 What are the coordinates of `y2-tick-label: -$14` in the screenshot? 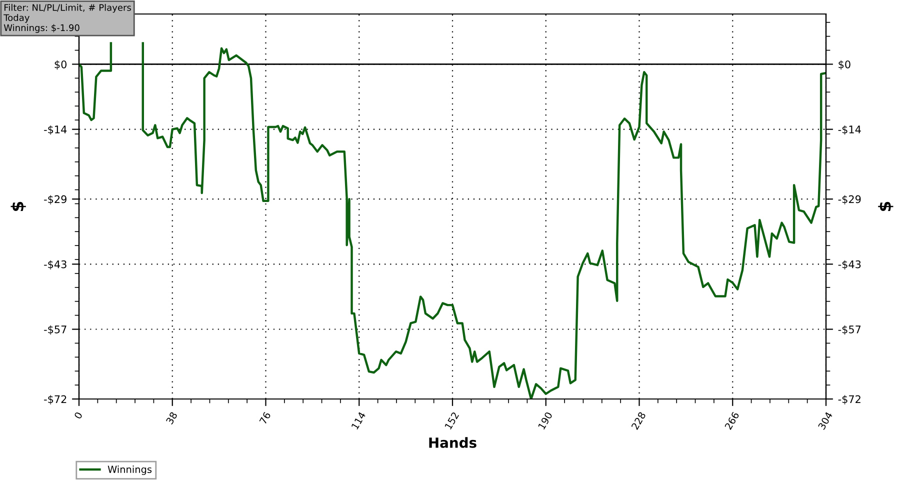 It's located at (849, 130).